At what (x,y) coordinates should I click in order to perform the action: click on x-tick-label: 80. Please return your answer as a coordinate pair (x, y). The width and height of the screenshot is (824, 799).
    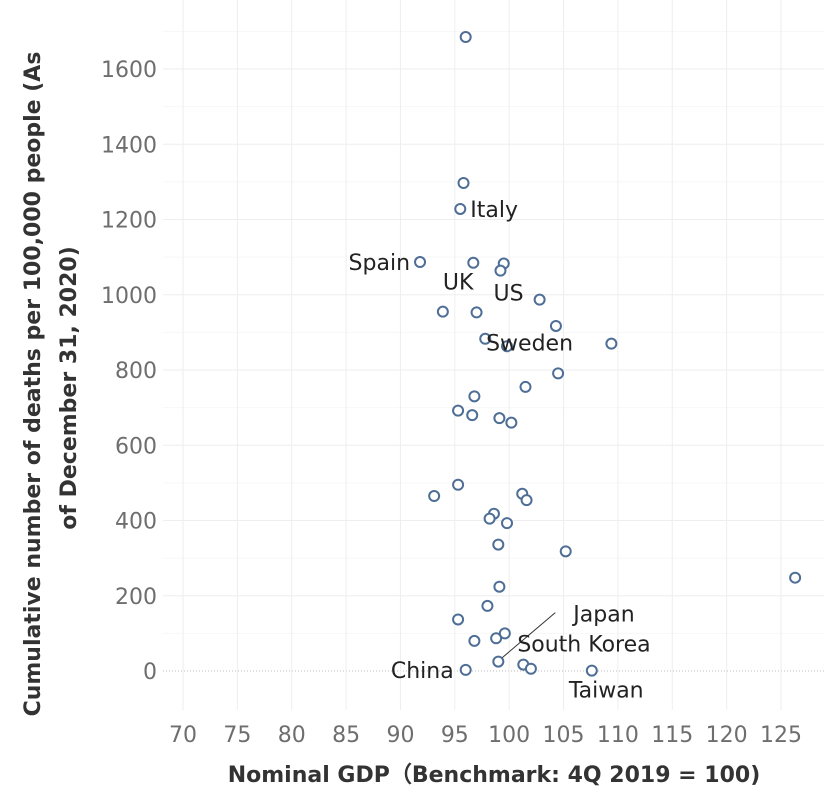
    Looking at the image, I should click on (292, 735).